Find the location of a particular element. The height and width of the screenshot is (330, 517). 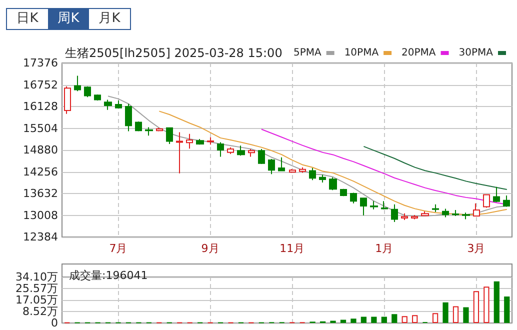

legend-label: 10PMA is located at coordinates (361, 53).